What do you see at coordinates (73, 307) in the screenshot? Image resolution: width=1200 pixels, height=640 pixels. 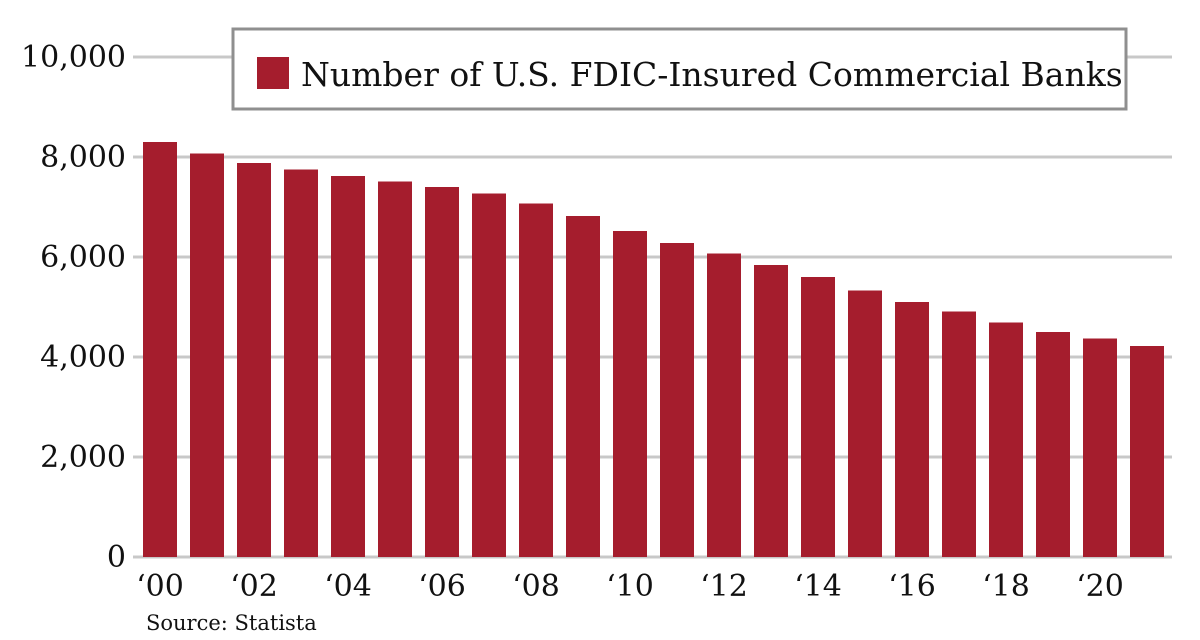 I see `y-axis: 0 2,000 4,000 6,000 8,000 10,000` at bounding box center [73, 307].